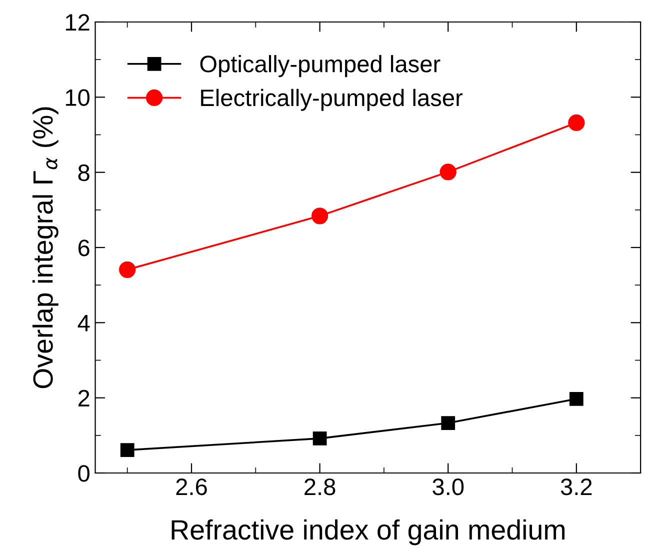 This screenshot has height=550, width=657. What do you see at coordinates (84, 323) in the screenshot?
I see `y-tick-label: 4` at bounding box center [84, 323].